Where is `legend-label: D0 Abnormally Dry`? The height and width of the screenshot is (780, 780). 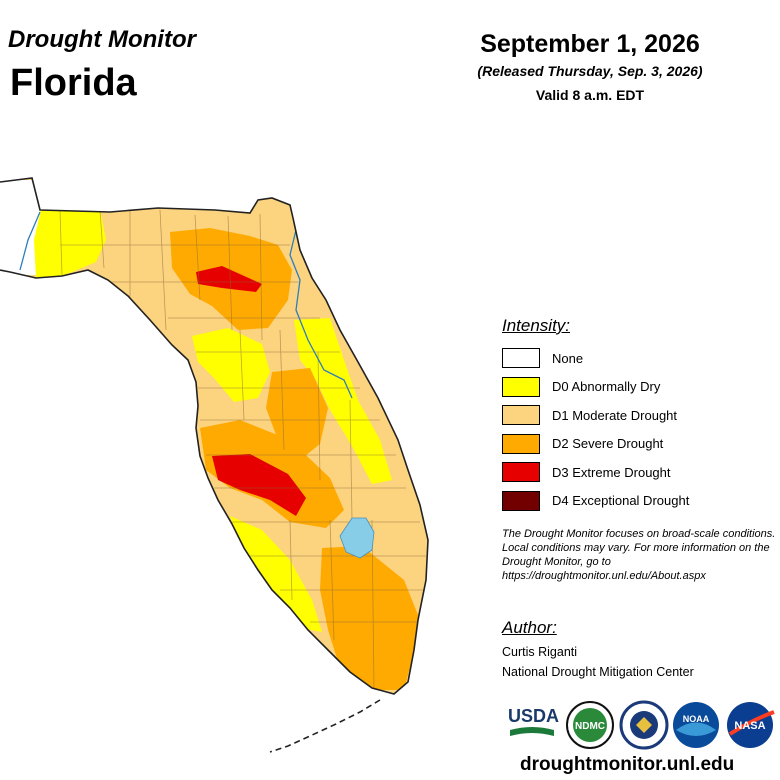
legend-label: D0 Abnormally Dry is located at coordinates (606, 386).